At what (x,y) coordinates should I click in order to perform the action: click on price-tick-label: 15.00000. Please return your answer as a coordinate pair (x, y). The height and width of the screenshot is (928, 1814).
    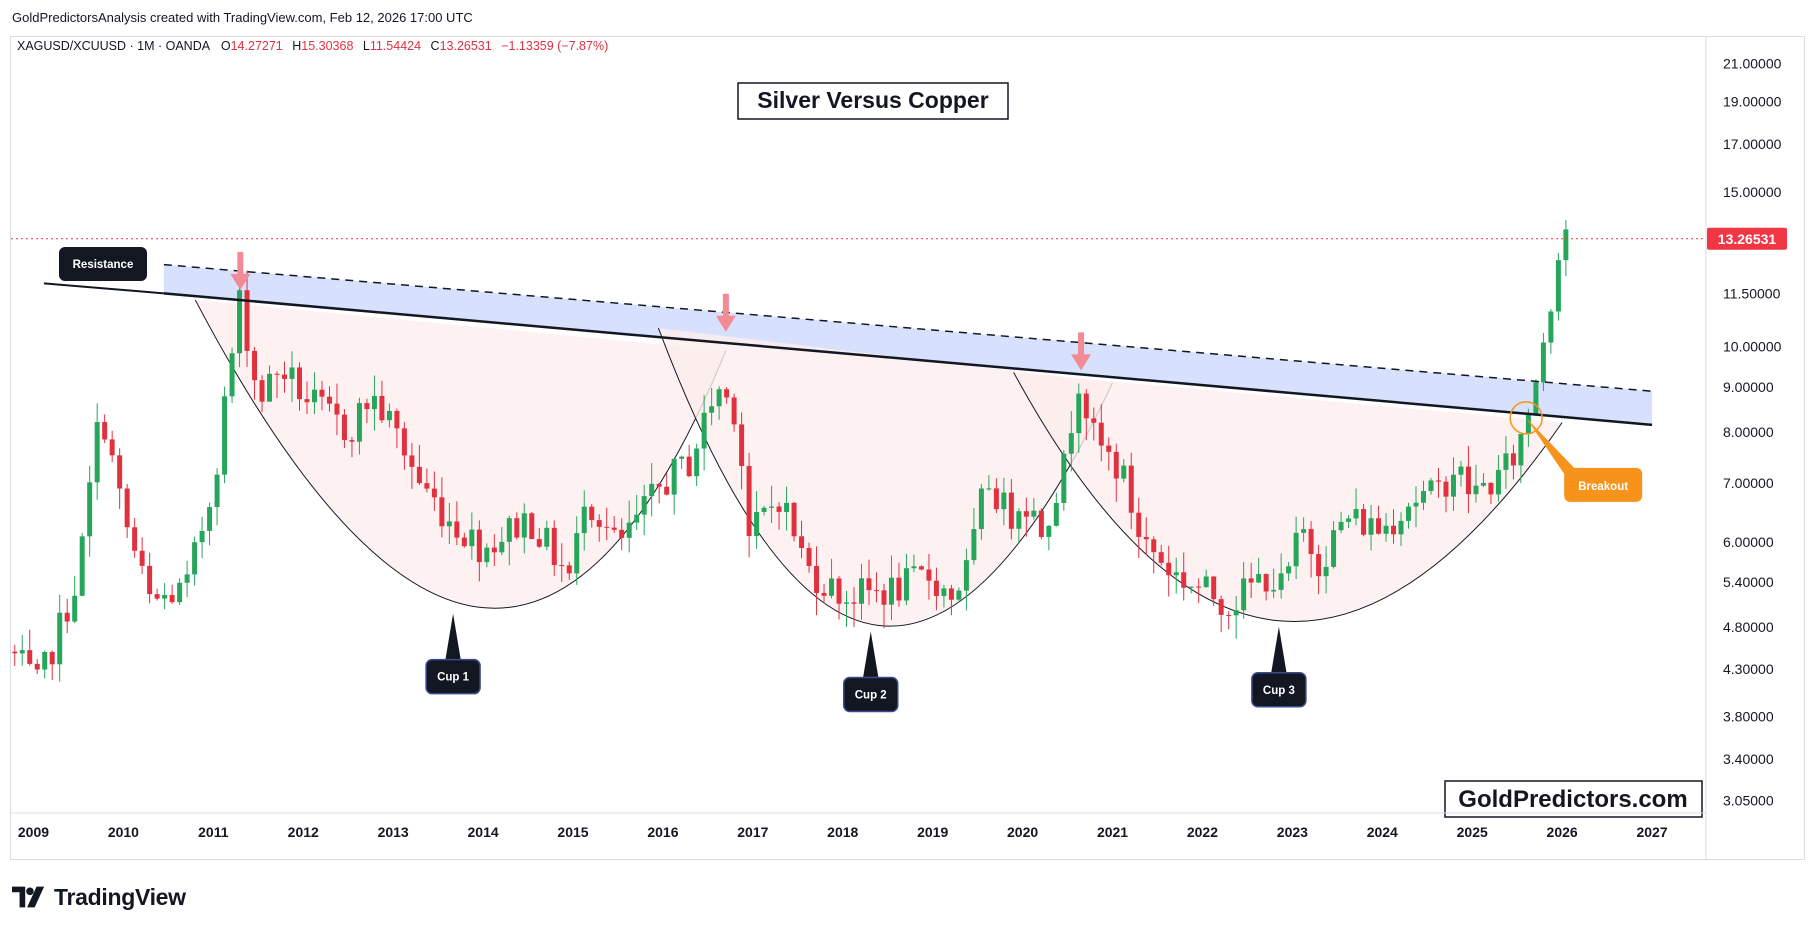
    Looking at the image, I should click on (1752, 192).